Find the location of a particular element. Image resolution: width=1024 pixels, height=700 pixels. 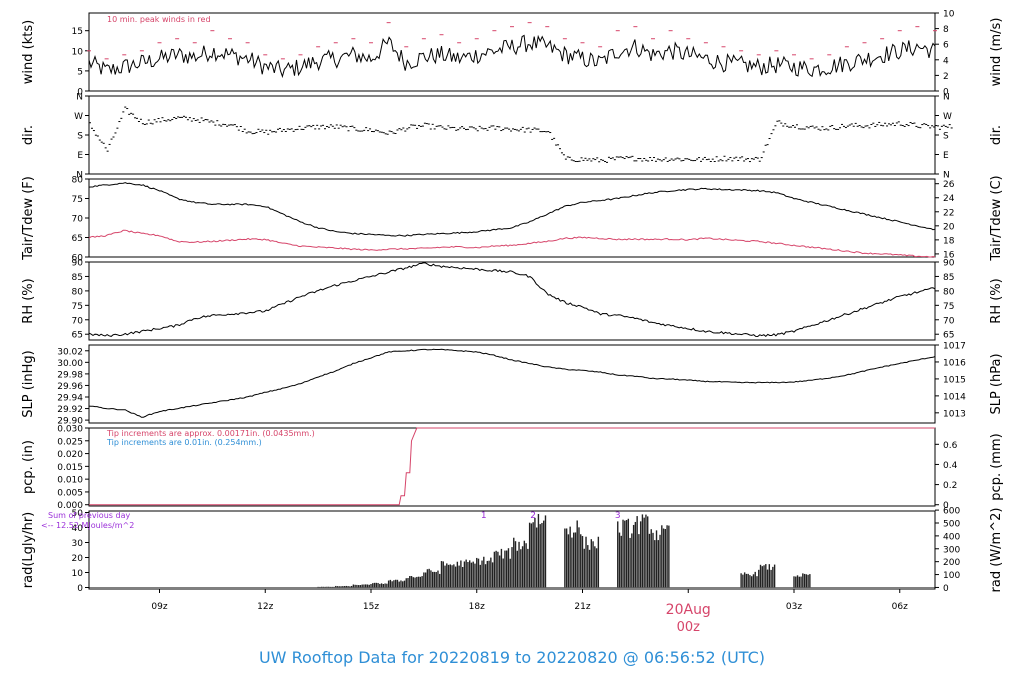

right-tick-label-dir: S is located at coordinates (946, 137).